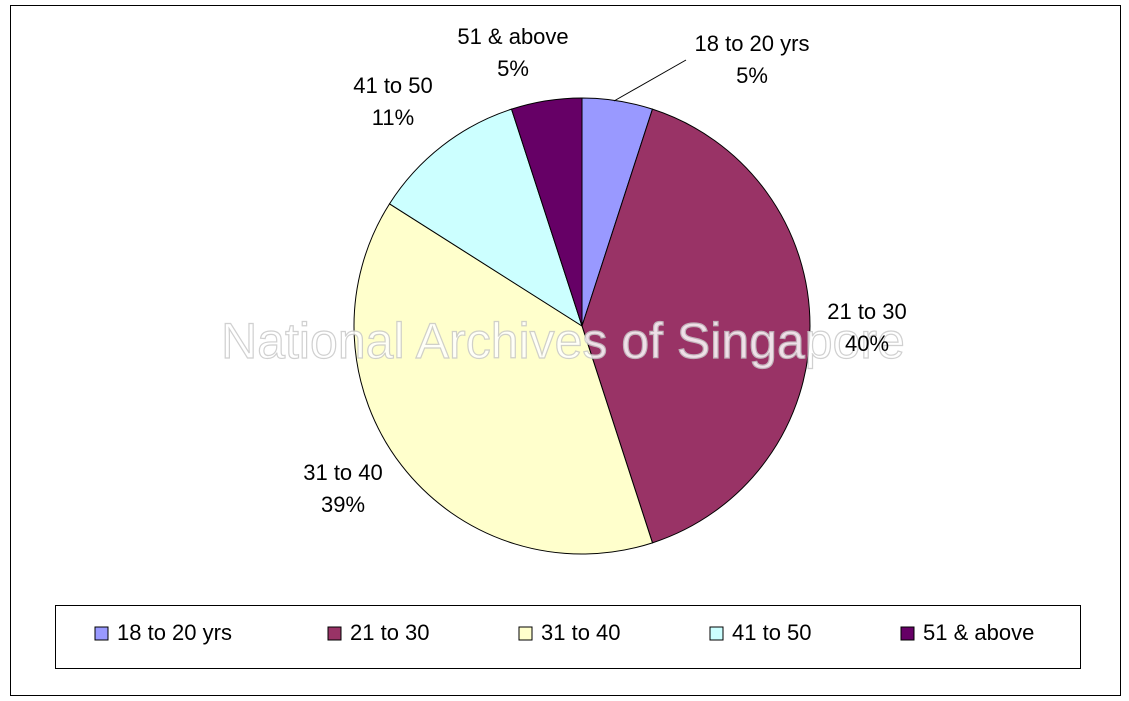  Describe the element at coordinates (563, 341) in the screenshot. I see `watermark: National Archives of Singapore` at that location.